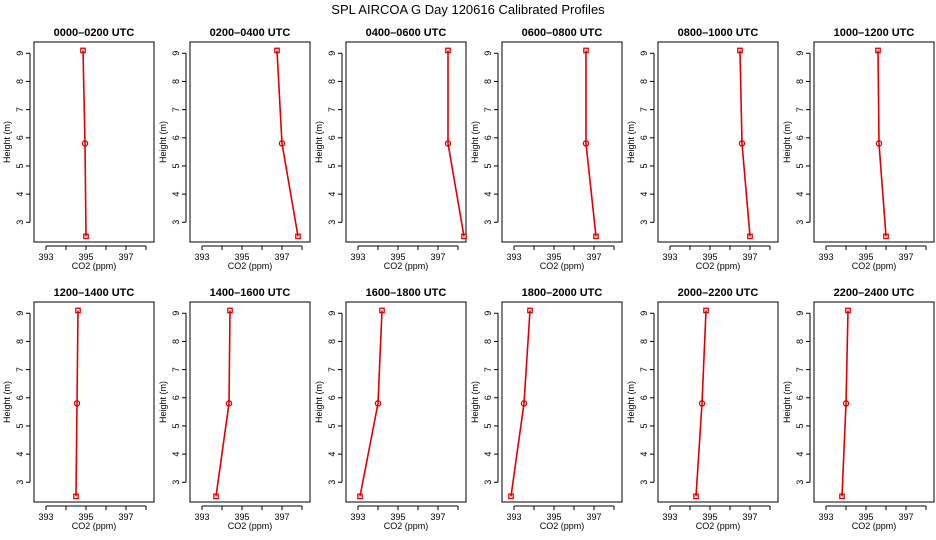 This screenshot has width=936, height=540. Describe the element at coordinates (250, 33) in the screenshot. I see `panel-title: 0200–0400 UTC` at that location.